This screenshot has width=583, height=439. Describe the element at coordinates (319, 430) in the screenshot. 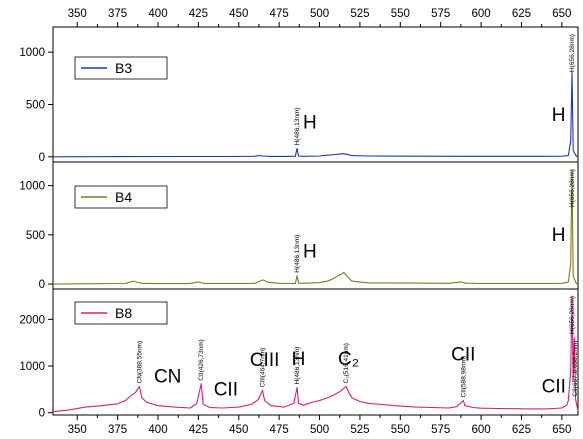

I see `bottom-x-tick-label: 500` at that location.